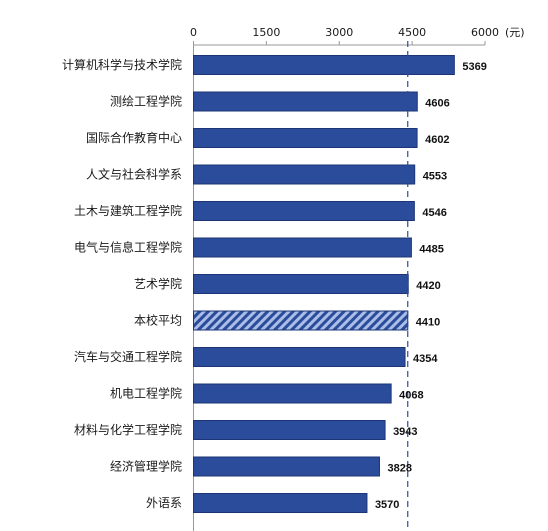 The height and width of the screenshot is (531, 548). Describe the element at coordinates (339, 32) in the screenshot. I see `x-tick-label: 3000` at that location.